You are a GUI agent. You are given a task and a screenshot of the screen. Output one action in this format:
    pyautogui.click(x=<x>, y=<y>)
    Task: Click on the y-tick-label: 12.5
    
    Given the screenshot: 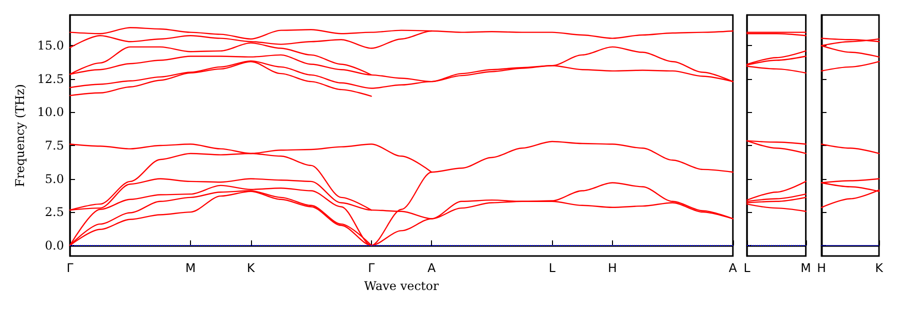 What is the action you would take?
    pyautogui.click(x=50, y=79)
    